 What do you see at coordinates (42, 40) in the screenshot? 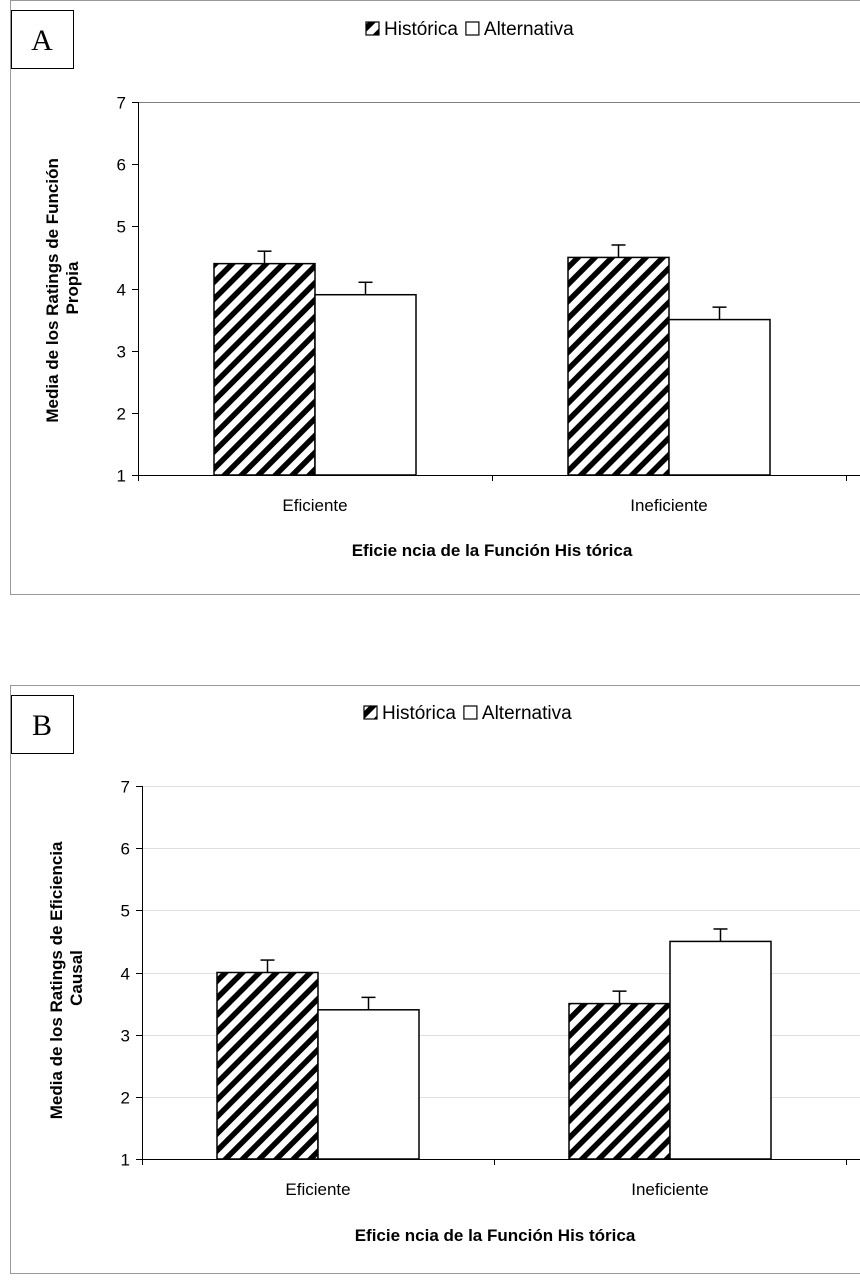
I see `panel-a-label: A` at bounding box center [42, 40].